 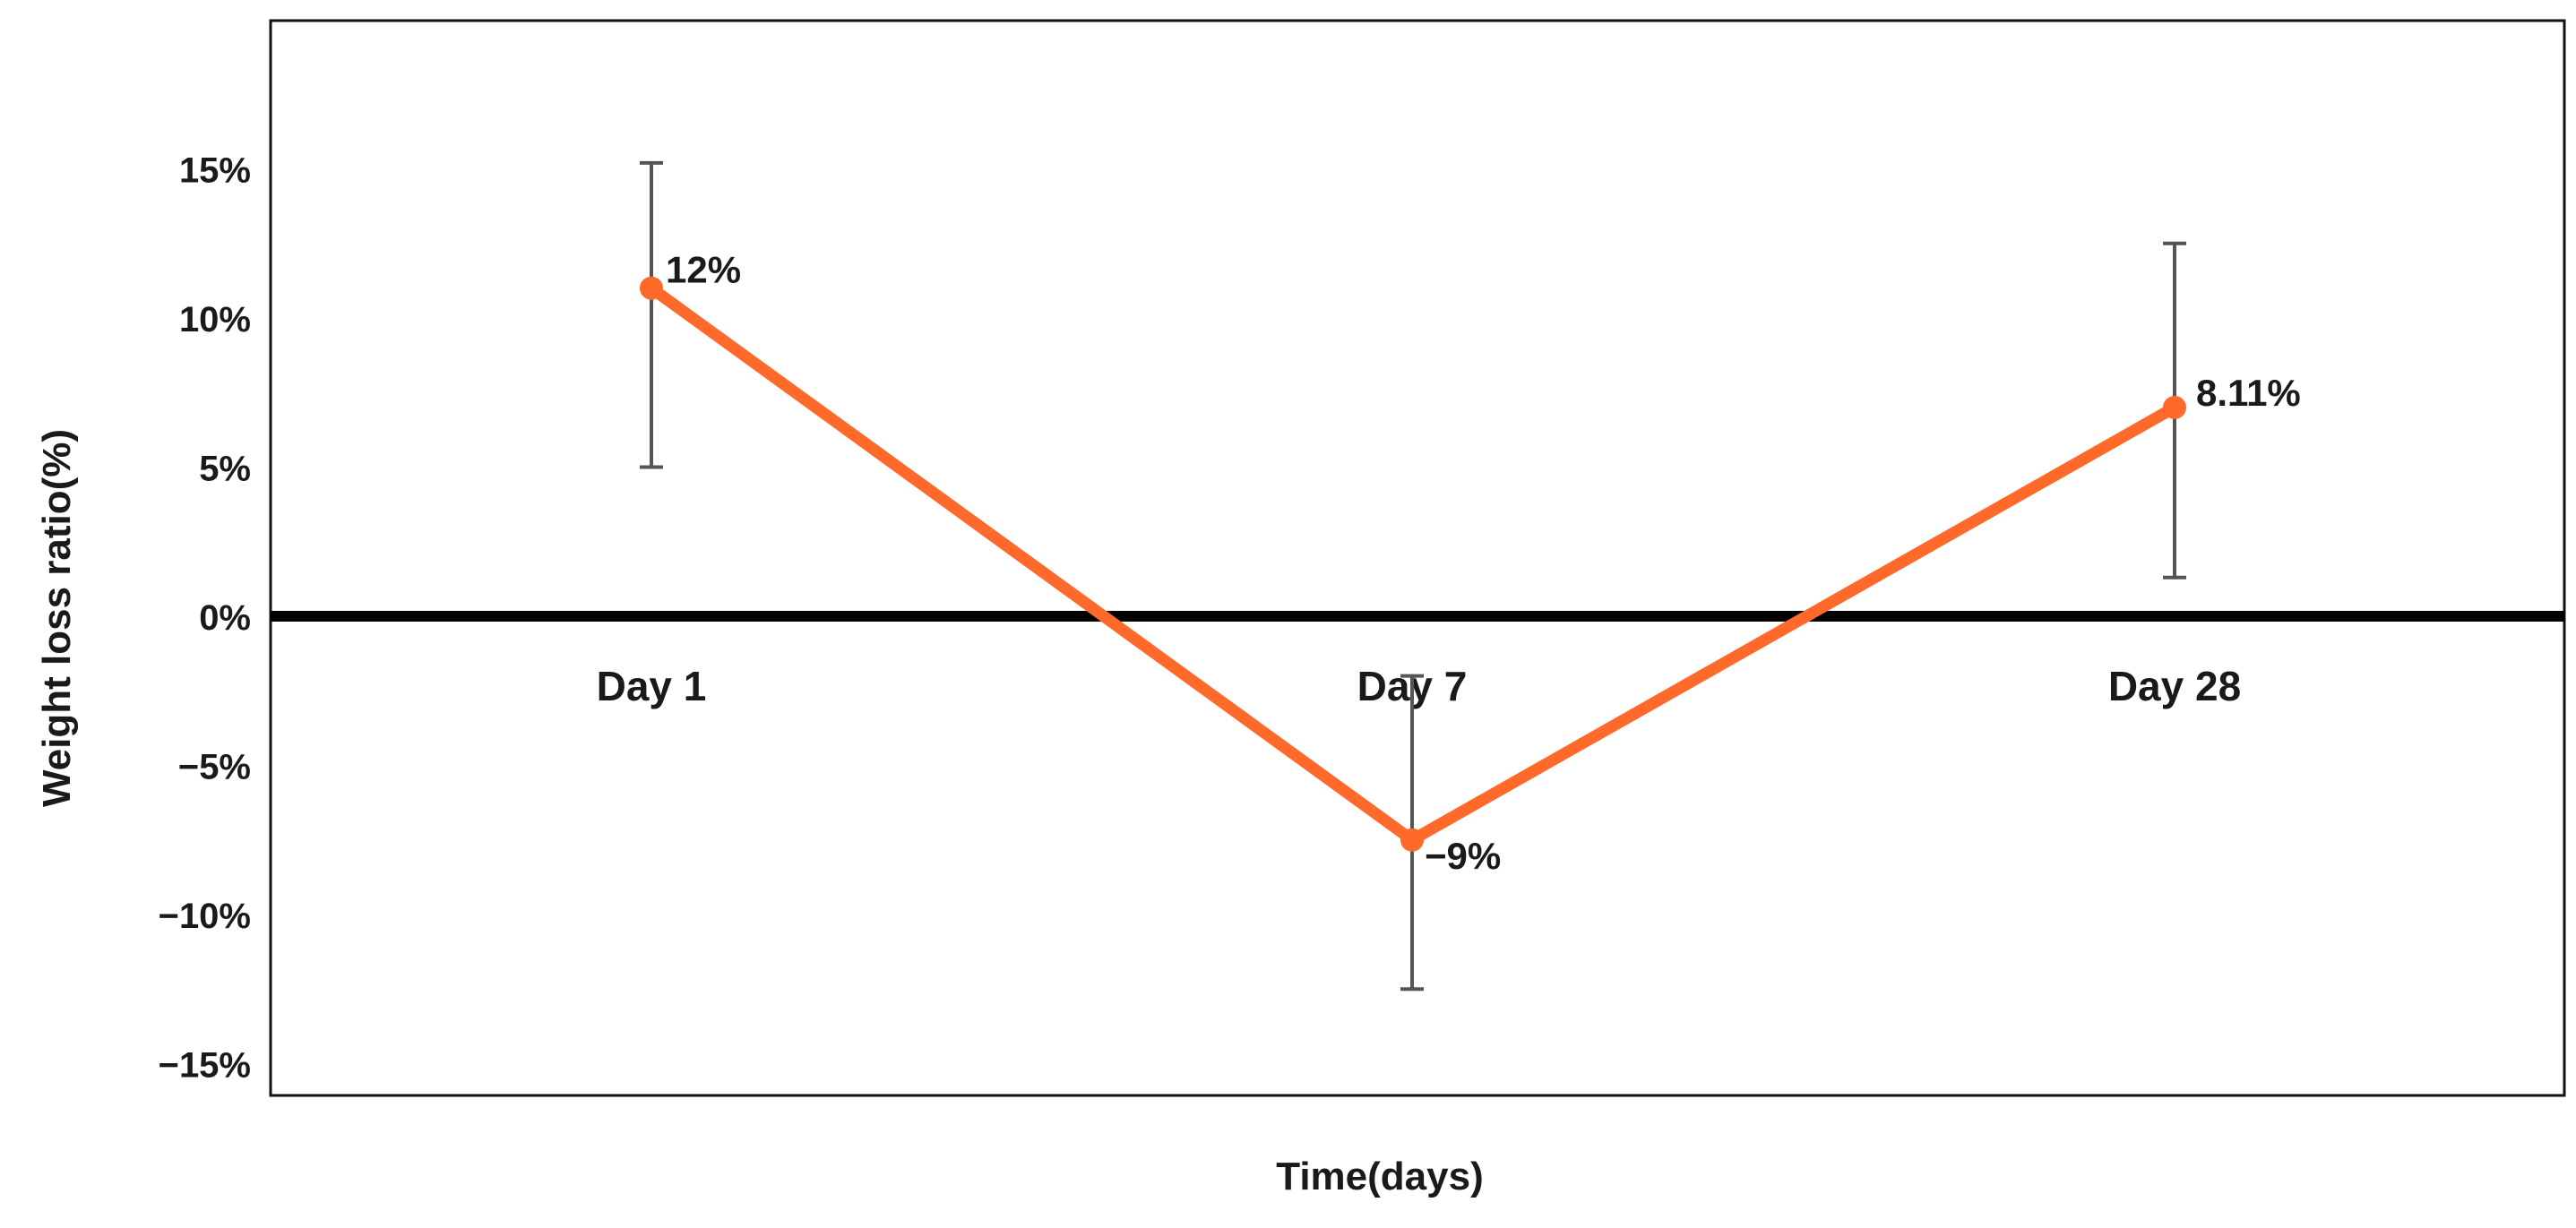 What do you see at coordinates (225, 469) in the screenshot?
I see `y-tick-label: 5%` at bounding box center [225, 469].